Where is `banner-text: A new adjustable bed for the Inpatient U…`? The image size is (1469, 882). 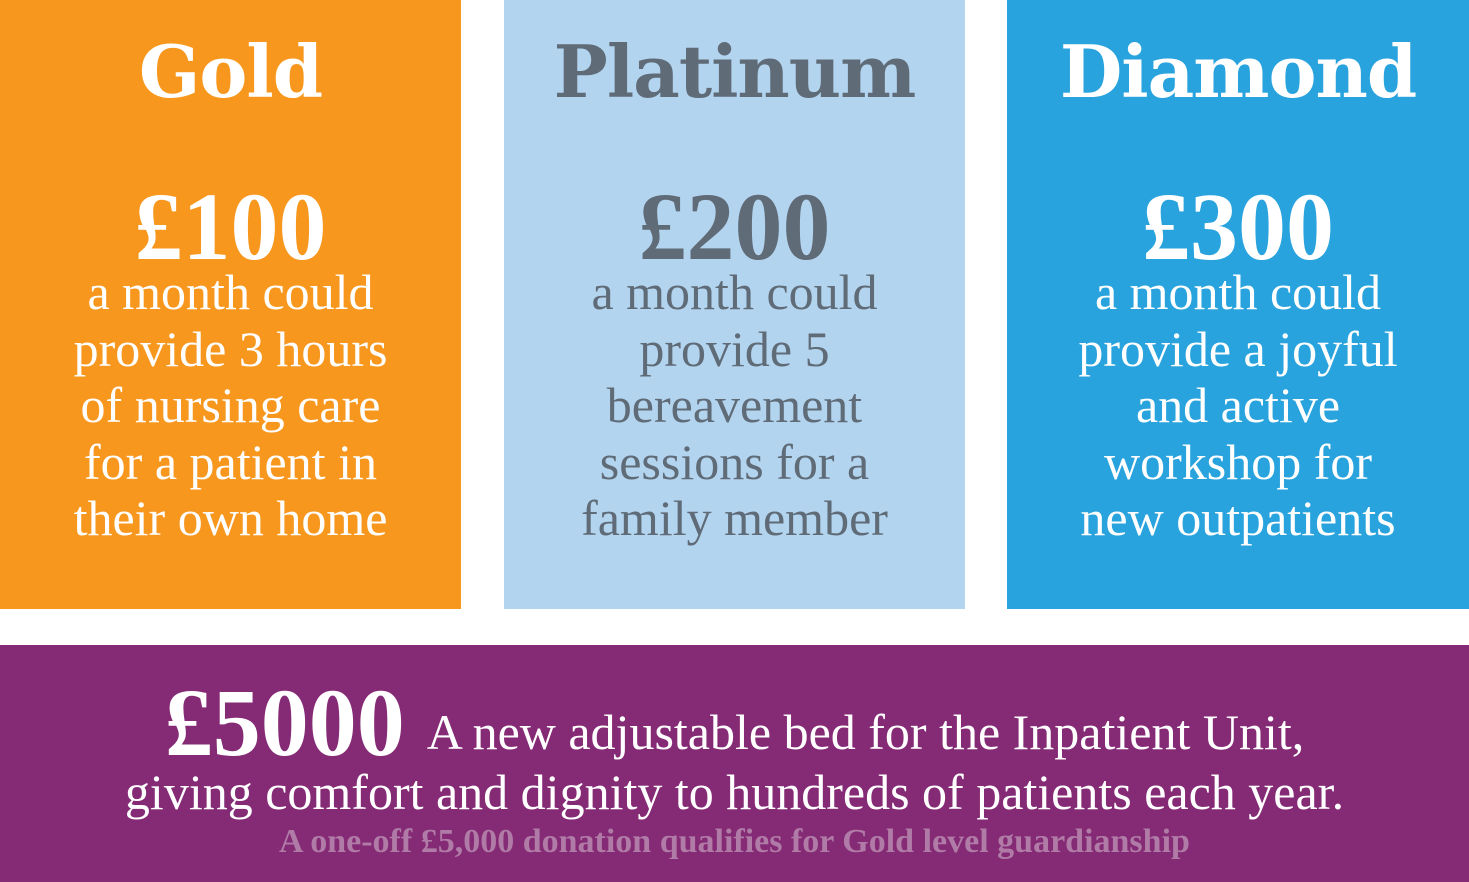
banner-text: A new adjustable bed for the Inpatient U… is located at coordinates (865, 732).